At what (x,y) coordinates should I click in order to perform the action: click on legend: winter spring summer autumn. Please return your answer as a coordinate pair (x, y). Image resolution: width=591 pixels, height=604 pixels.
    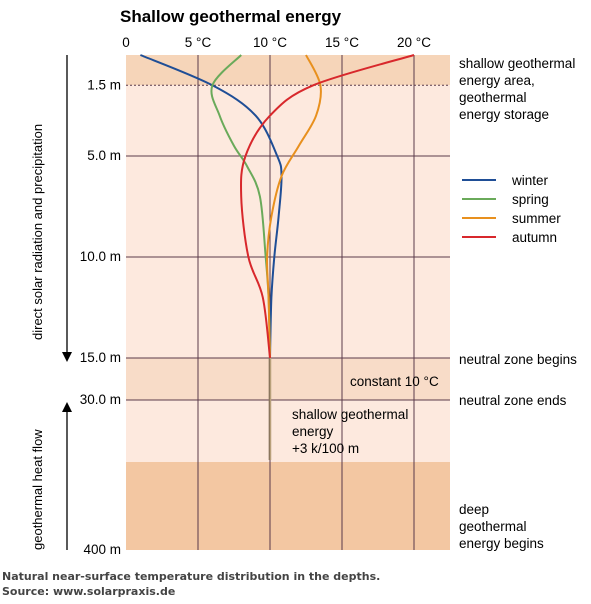
    Looking at the image, I should click on (511, 209).